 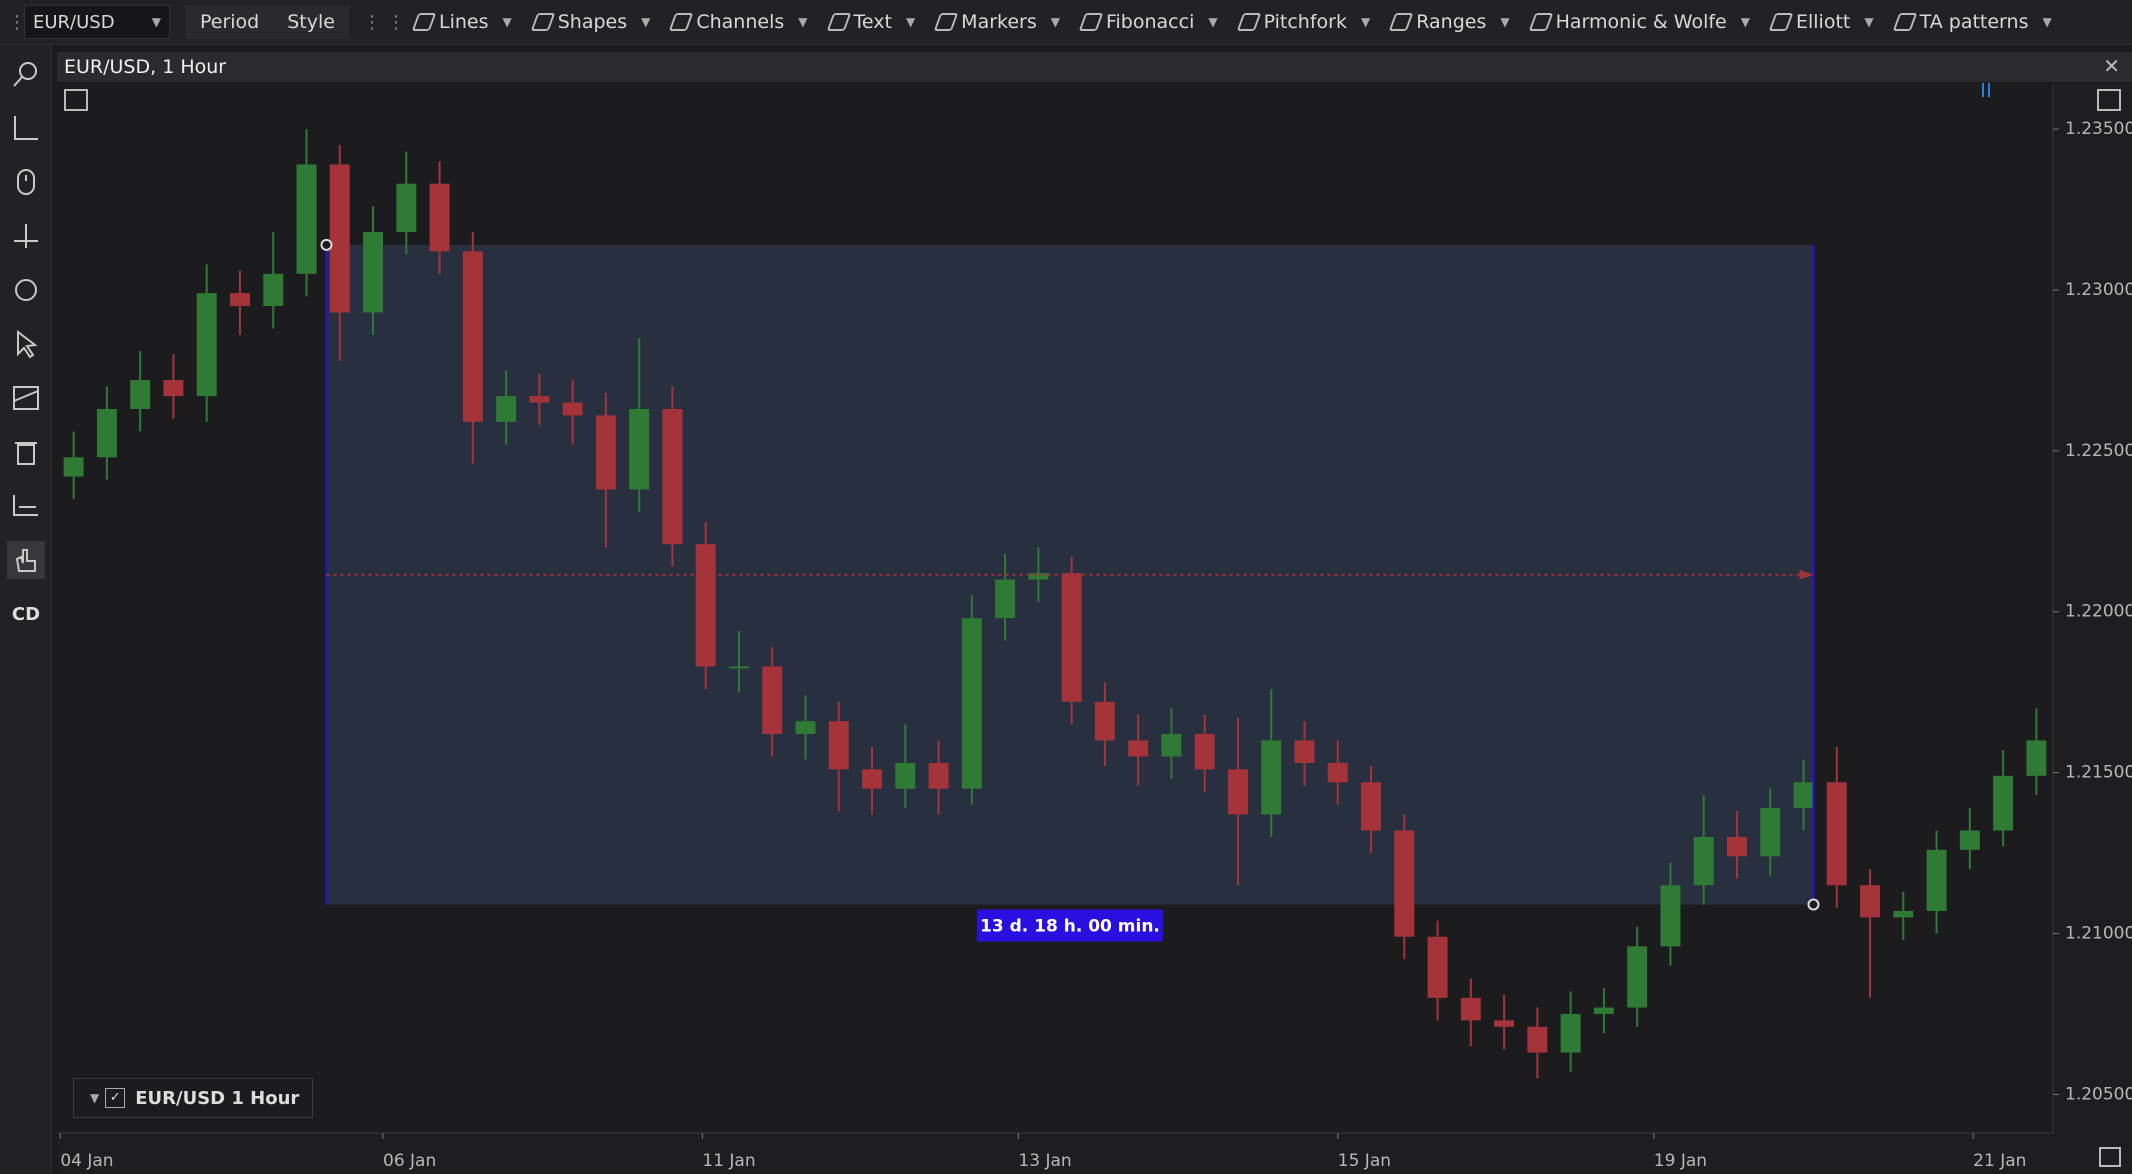 I want to click on symbol-select: EUR/USD ▼, so click(x=97, y=22).